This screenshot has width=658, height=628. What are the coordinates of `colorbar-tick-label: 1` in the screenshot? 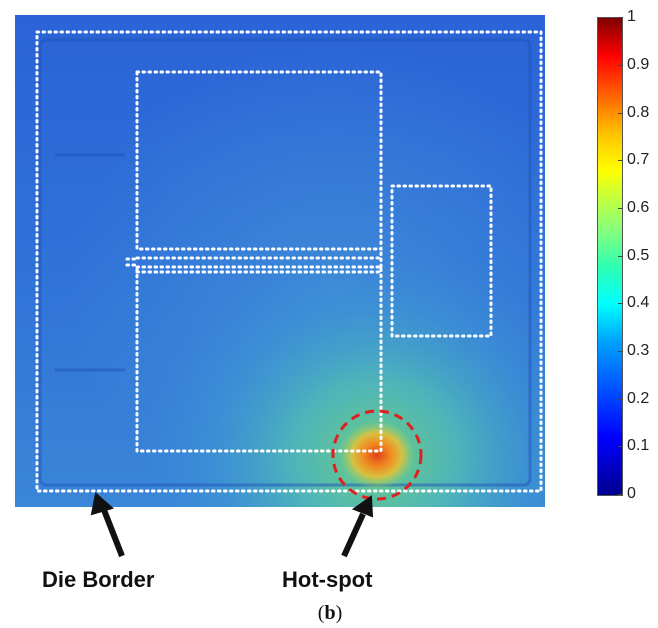 It's located at (631, 16).